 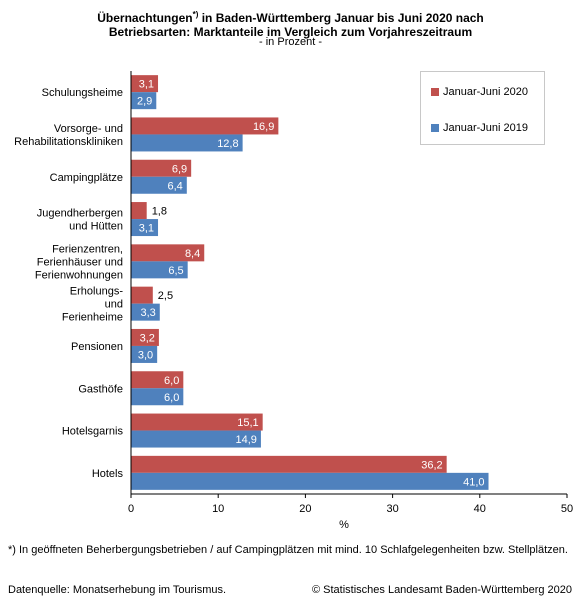 I want to click on legend-label-2020: Januar-Juni 2020, so click(x=486, y=92).